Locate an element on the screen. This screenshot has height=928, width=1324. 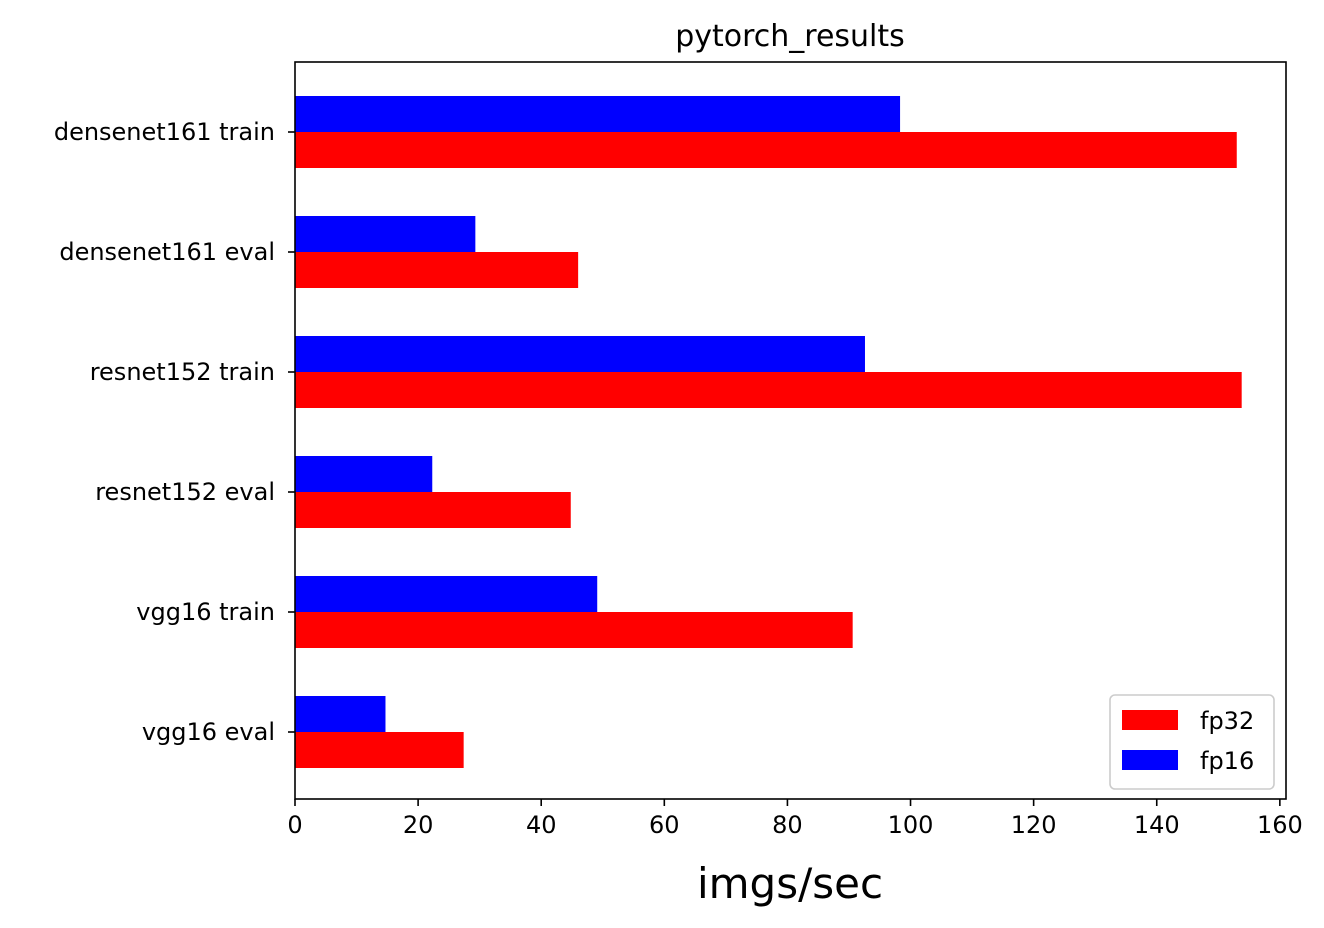
y-tick-label: vgg16 eval is located at coordinates (208, 732).